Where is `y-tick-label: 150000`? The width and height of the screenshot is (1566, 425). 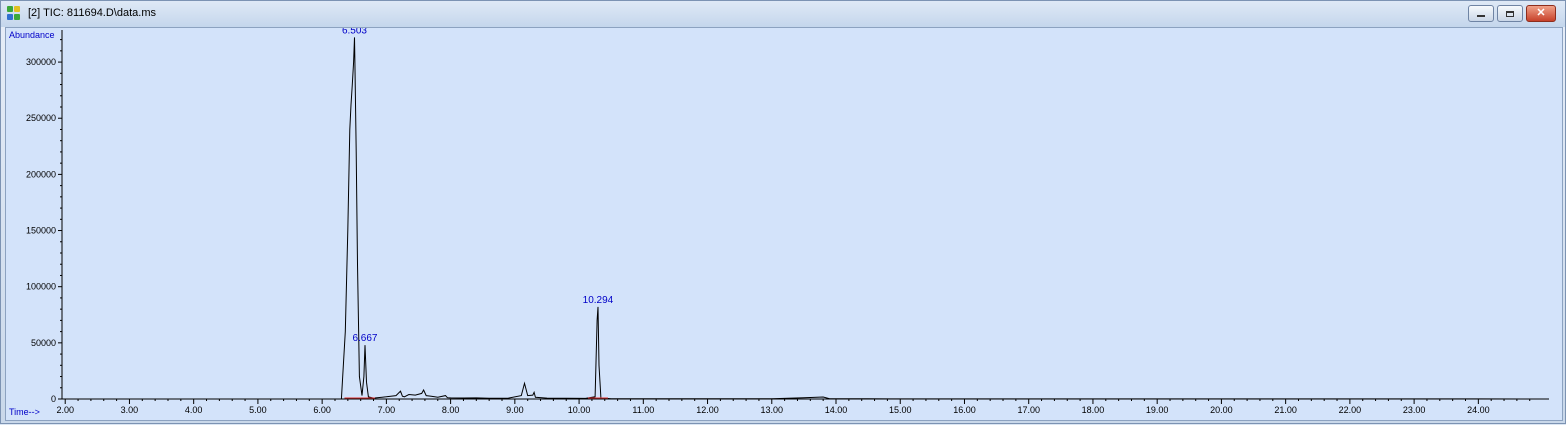 y-tick-label: 150000 is located at coordinates (41, 231).